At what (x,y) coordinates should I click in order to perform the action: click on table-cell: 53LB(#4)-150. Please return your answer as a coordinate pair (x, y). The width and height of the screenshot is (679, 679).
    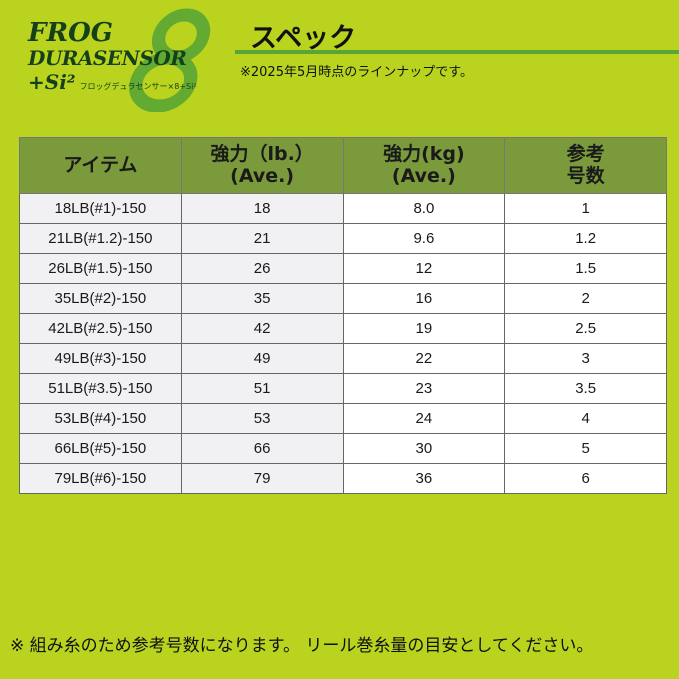
    Looking at the image, I should click on (100, 418).